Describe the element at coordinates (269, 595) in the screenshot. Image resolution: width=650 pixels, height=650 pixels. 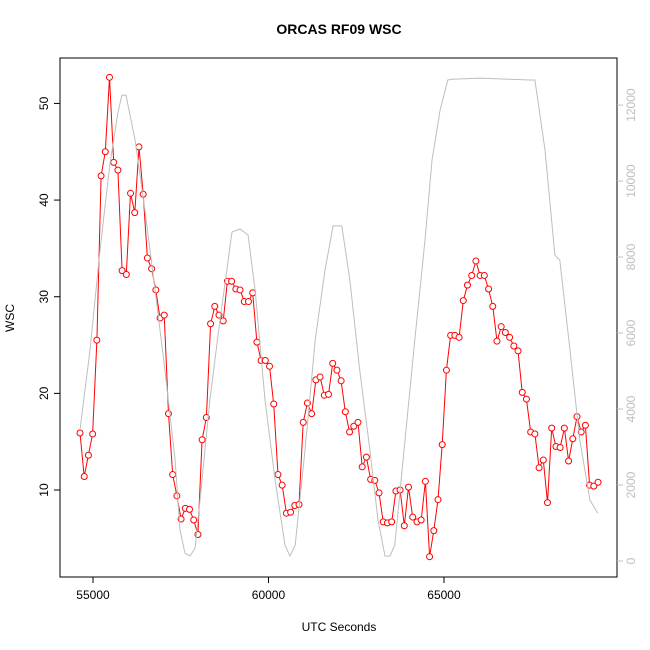
I see `x-tick-label: 60000` at that location.